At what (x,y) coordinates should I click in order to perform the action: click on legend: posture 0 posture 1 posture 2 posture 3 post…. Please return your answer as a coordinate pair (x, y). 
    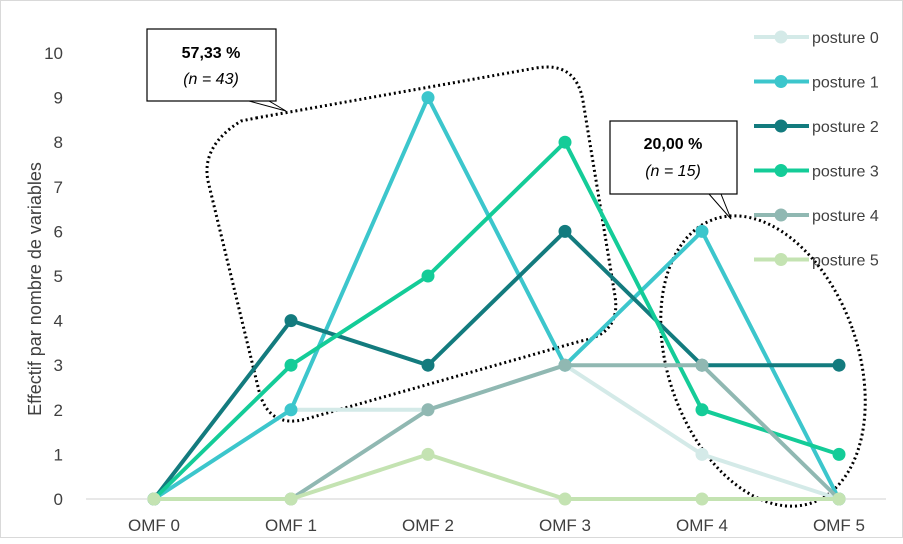
    Looking at the image, I should click on (816, 150).